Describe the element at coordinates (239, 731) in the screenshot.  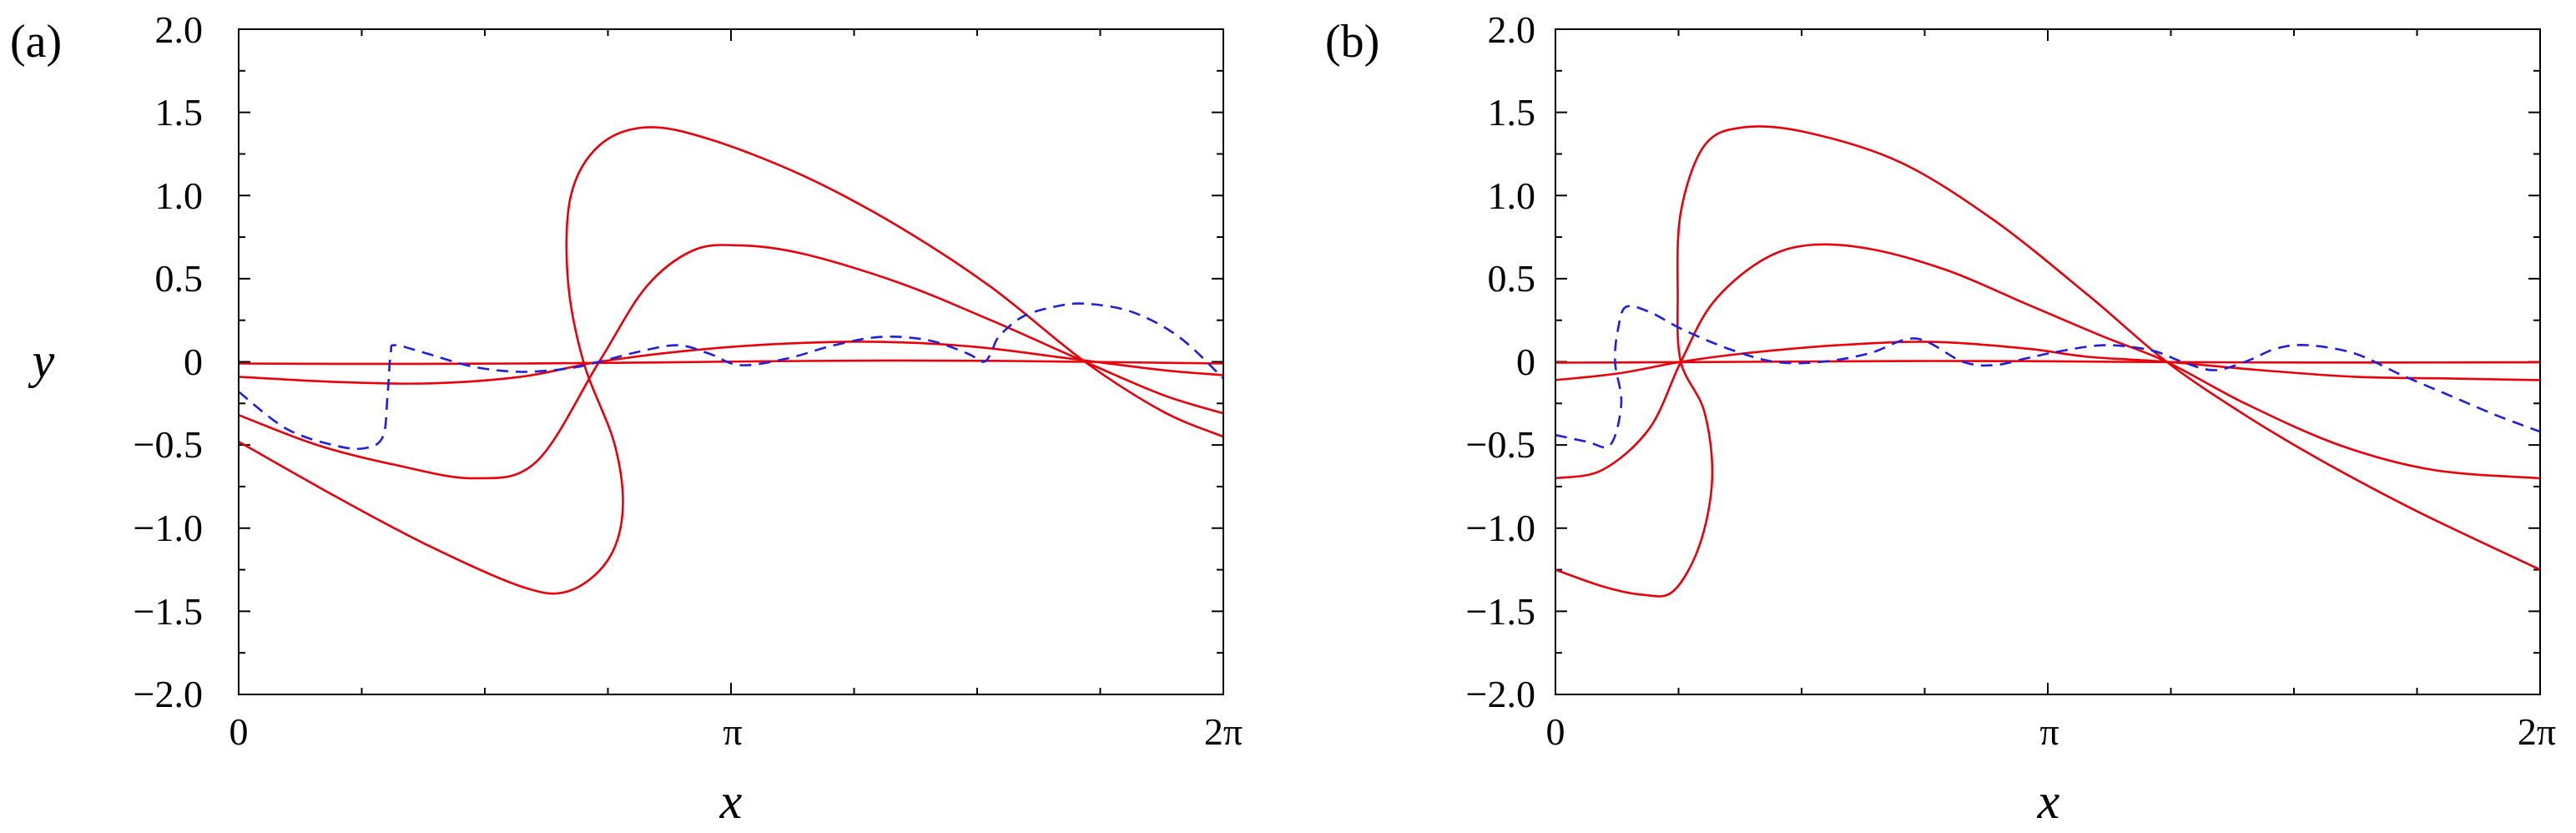
I see `panel-a-xtick-label: 0` at that location.